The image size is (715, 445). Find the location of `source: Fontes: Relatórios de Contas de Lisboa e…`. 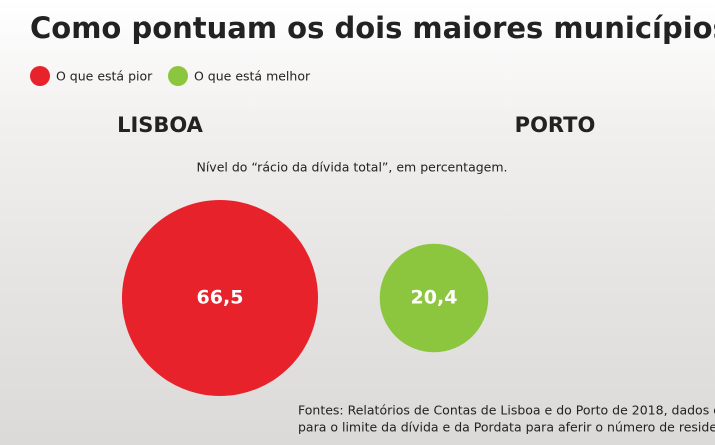

source: Fontes: Relatórios de Contas de Lisboa e… is located at coordinates (506, 410).